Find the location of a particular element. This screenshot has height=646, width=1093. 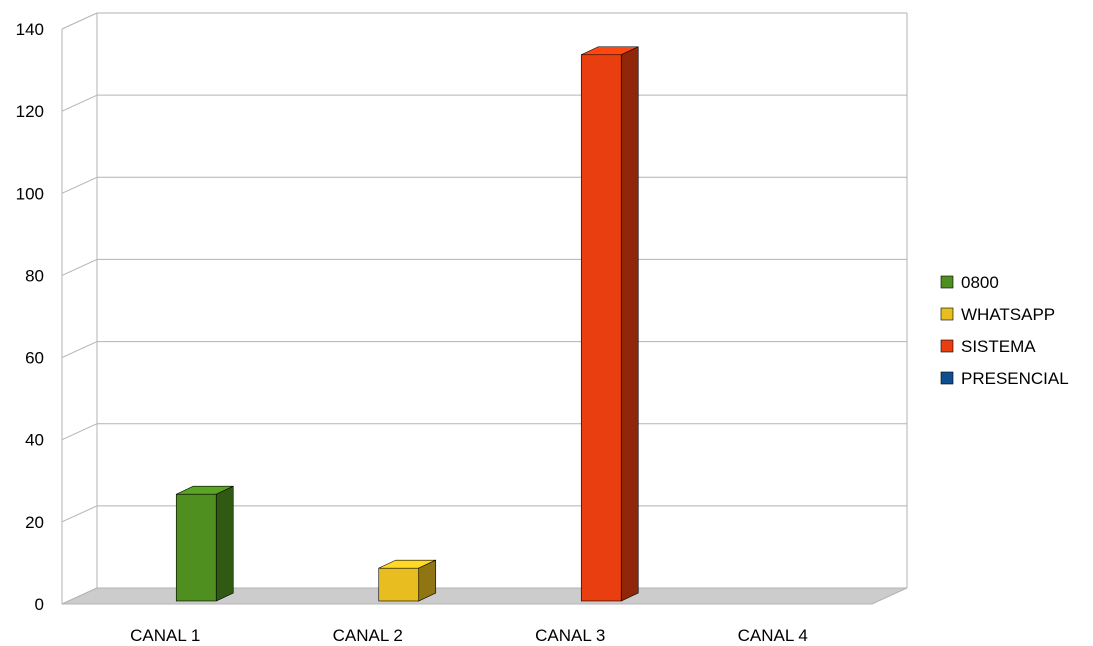

chart-floor is located at coordinates (484, 596).